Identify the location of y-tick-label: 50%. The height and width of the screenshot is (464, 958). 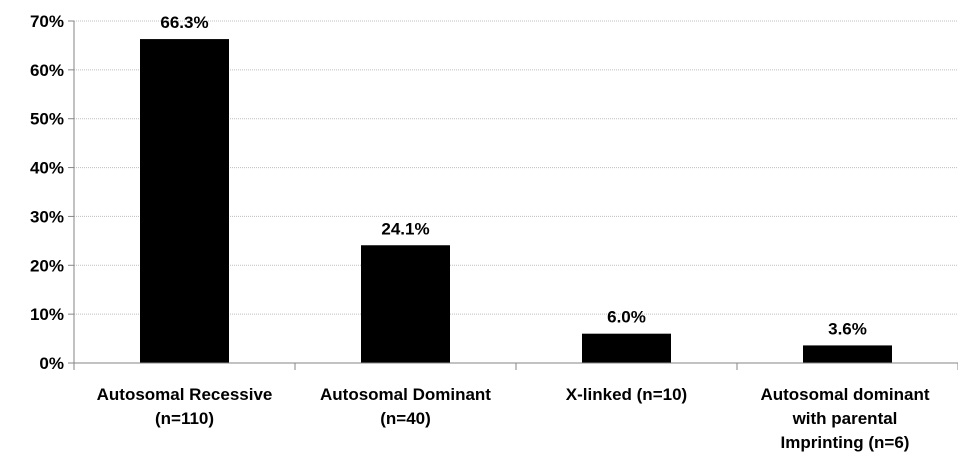
(47, 119).